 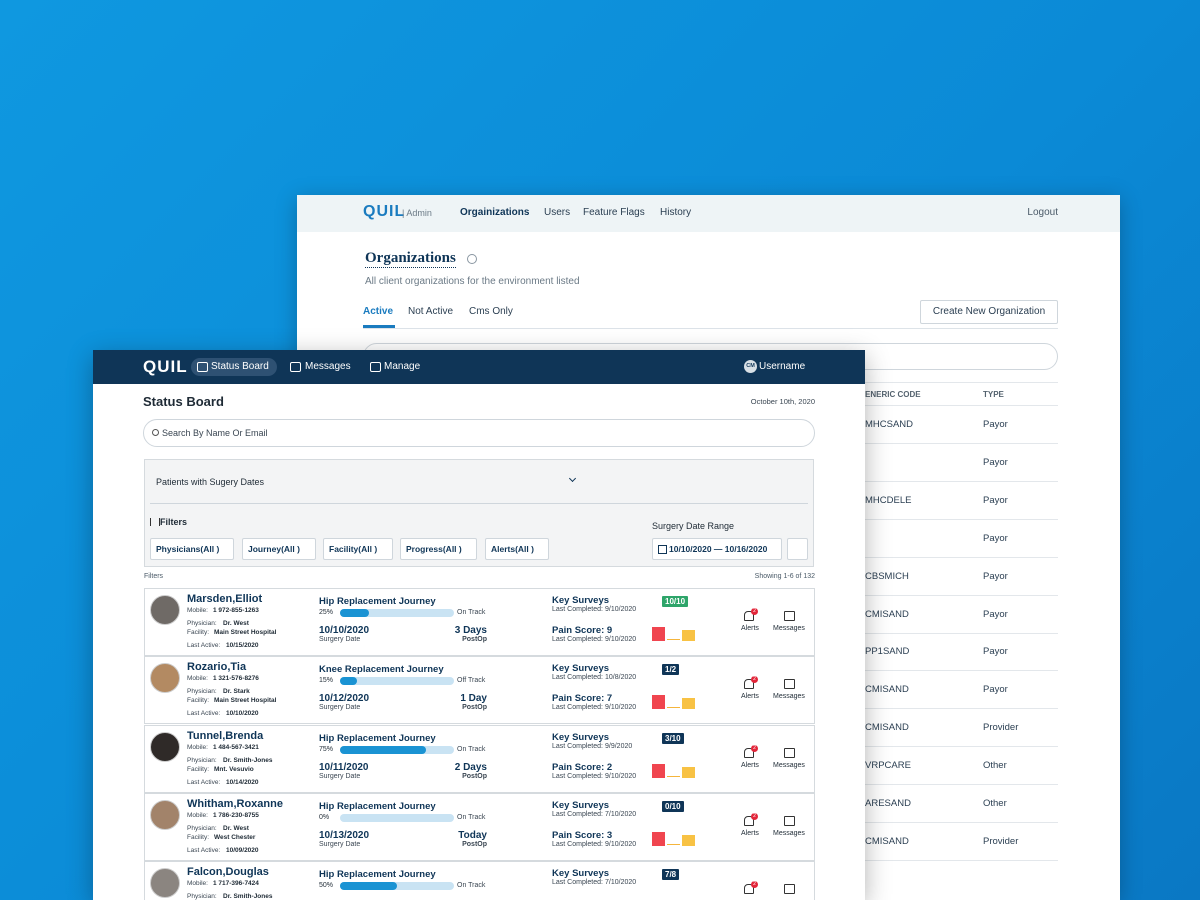 I want to click on logout: Logout, so click(x=1042, y=212).